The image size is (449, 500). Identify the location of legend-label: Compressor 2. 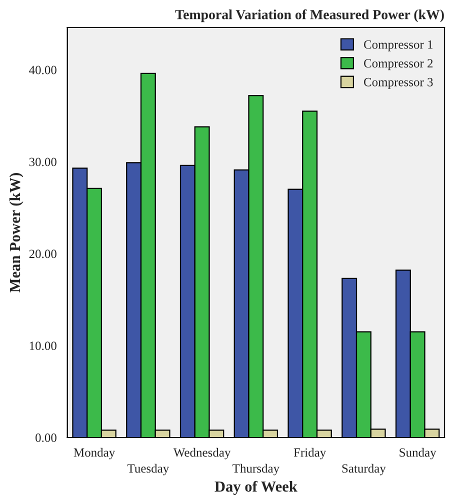
(398, 64).